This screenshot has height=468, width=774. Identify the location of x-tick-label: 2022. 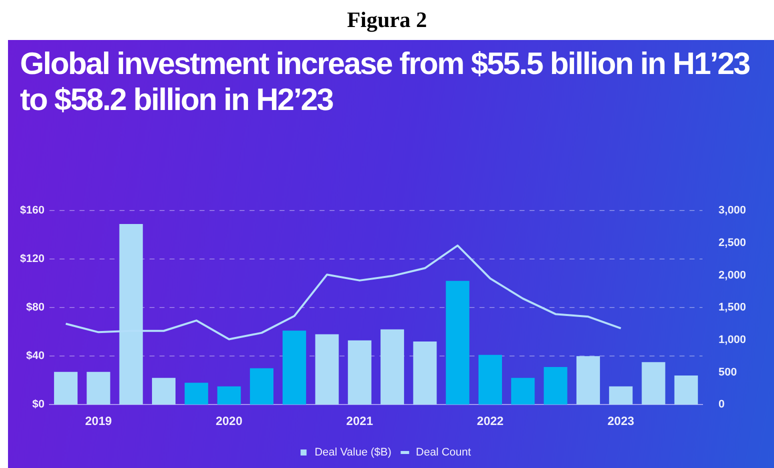
(490, 421).